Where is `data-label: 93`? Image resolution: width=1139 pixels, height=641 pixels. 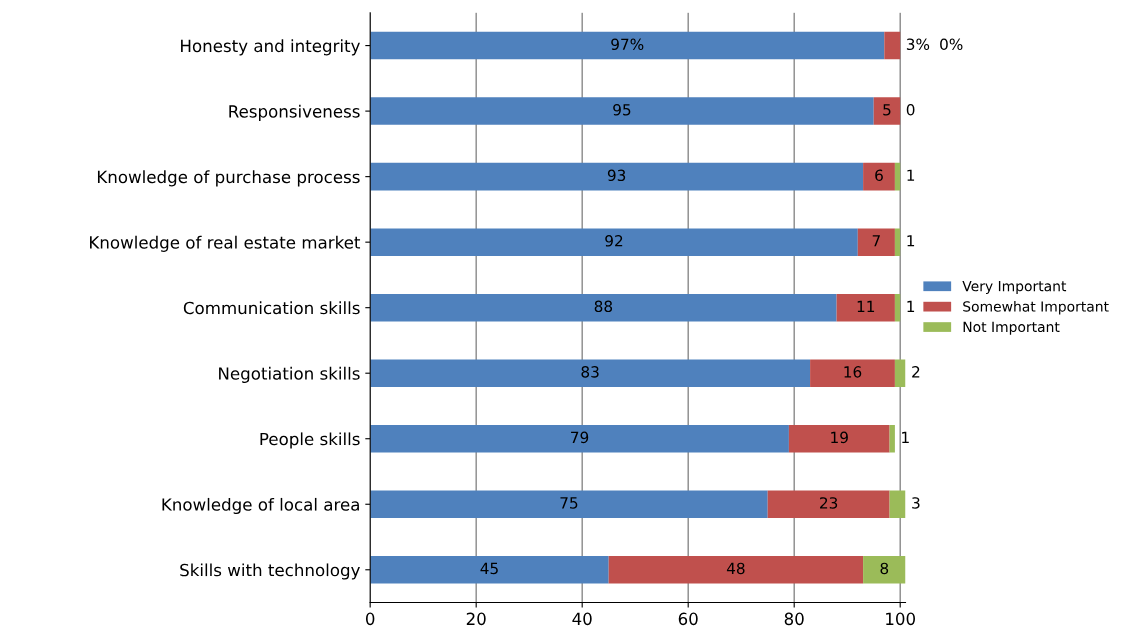
data-label: 93 is located at coordinates (616, 175).